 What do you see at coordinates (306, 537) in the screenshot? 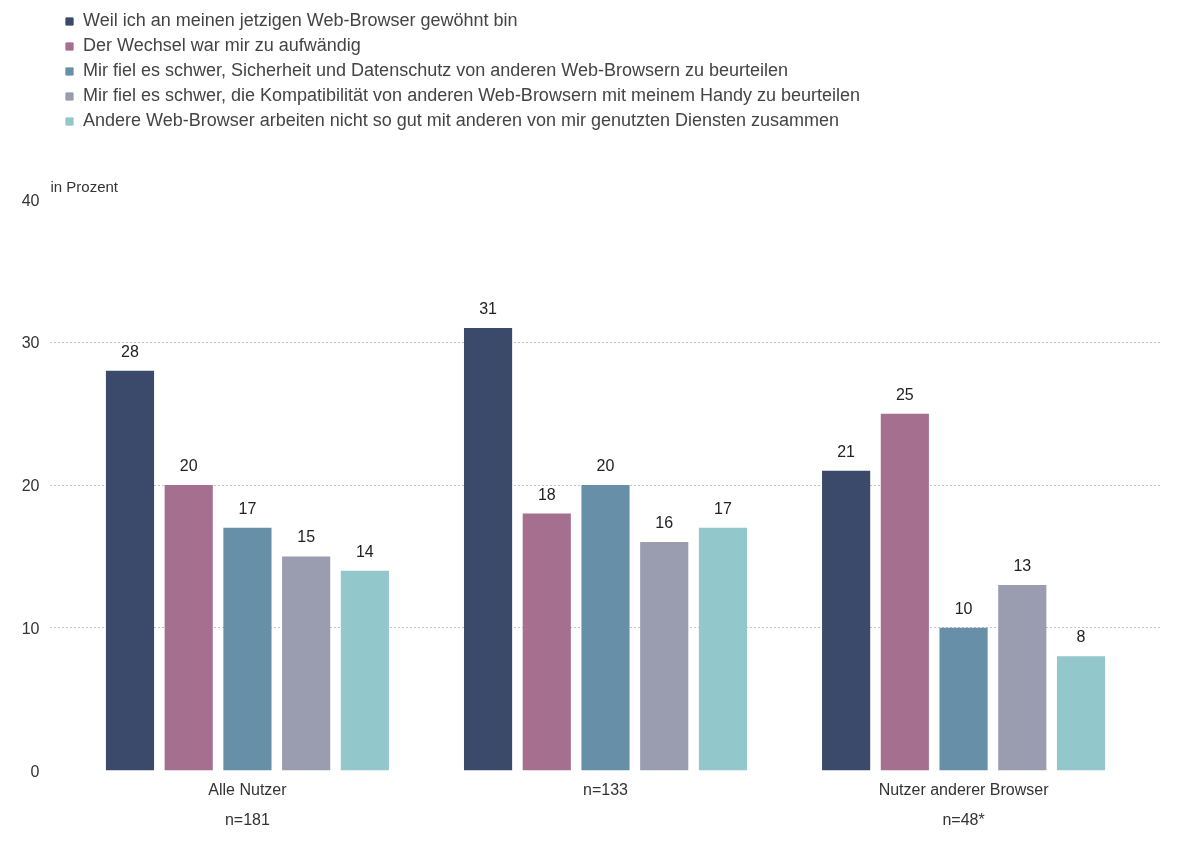
I see `data-label: 15` at bounding box center [306, 537].